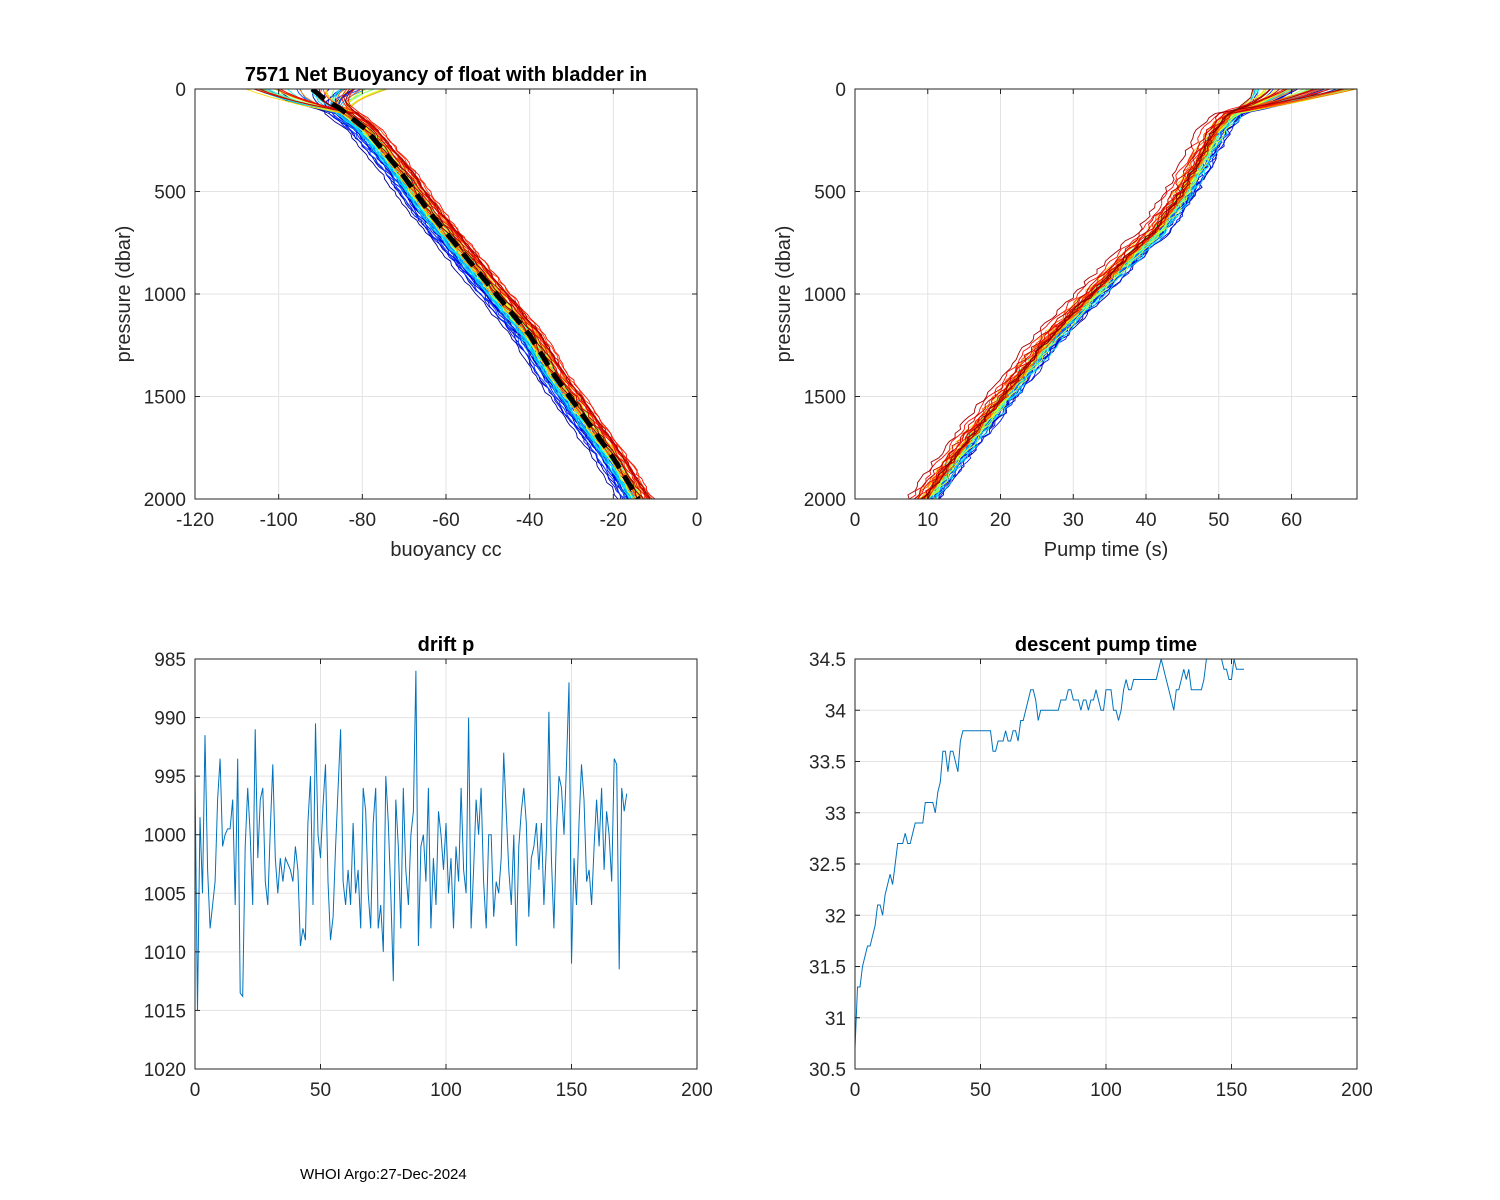  I want to click on y-tick-label: 985, so click(170, 660).